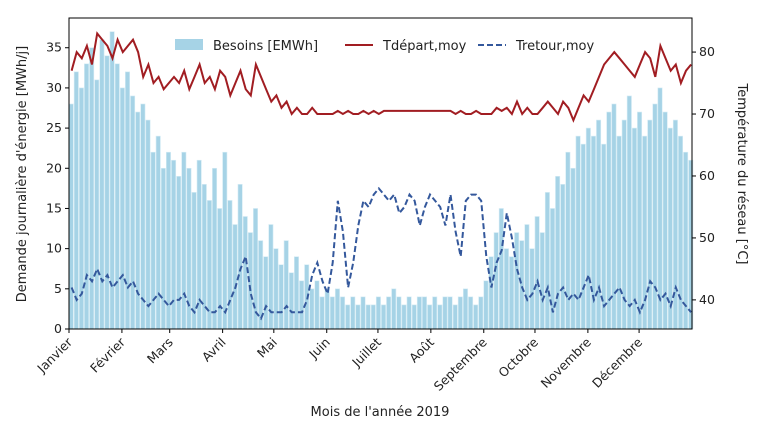 The width and height of the screenshot is (760, 444). Describe the element at coordinates (460, 363) in the screenshot. I see `x-tick-label: Septembre` at that location.